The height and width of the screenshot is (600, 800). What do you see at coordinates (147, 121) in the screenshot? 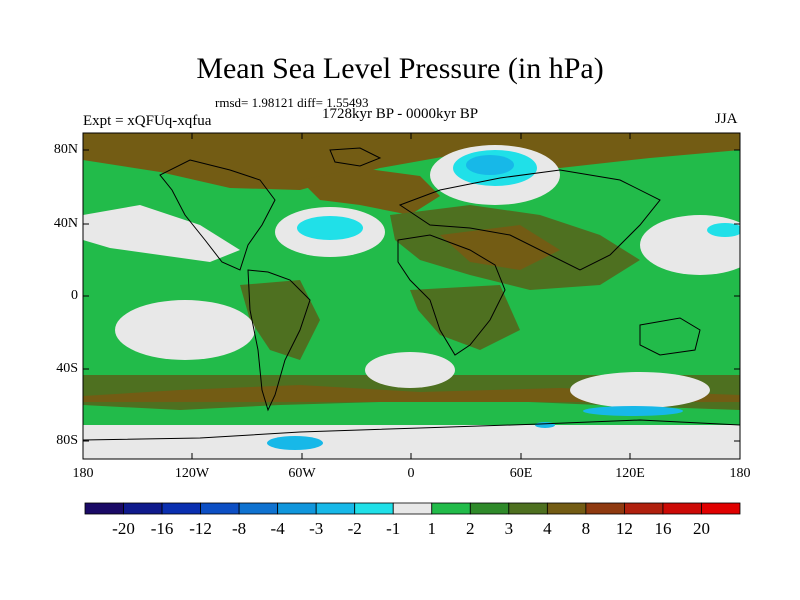
I see `experiment-label: Expt = xQFUq-xqfua` at bounding box center [147, 121].